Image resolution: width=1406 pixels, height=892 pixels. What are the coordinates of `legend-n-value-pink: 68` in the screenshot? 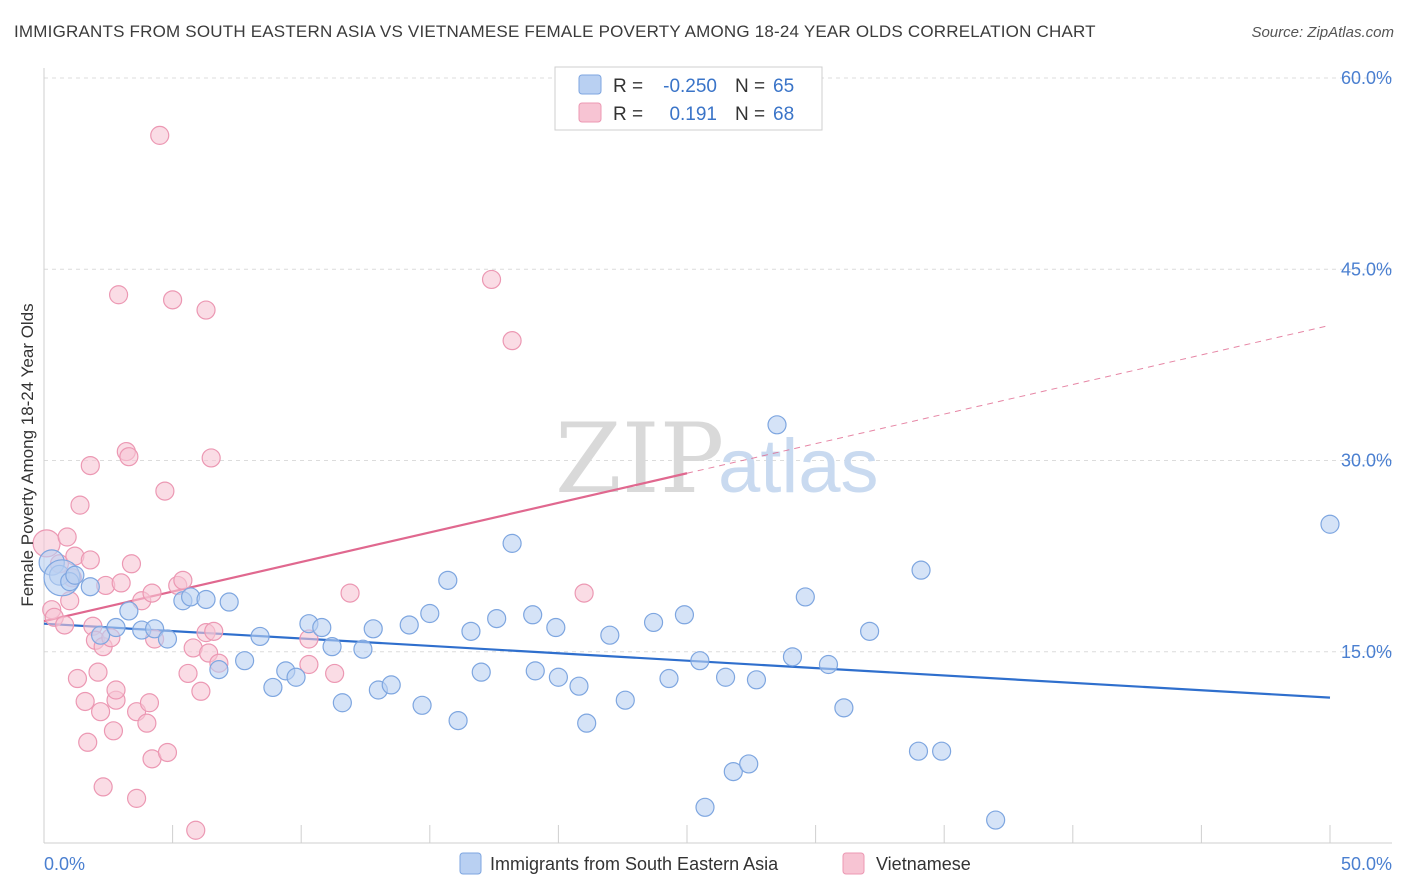 It's located at (783, 114).